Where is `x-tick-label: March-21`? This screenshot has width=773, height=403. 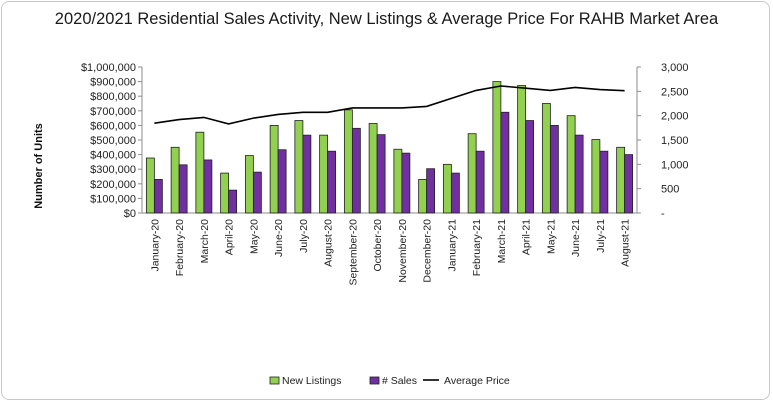 x-tick-label: March-21 is located at coordinates (502, 241).